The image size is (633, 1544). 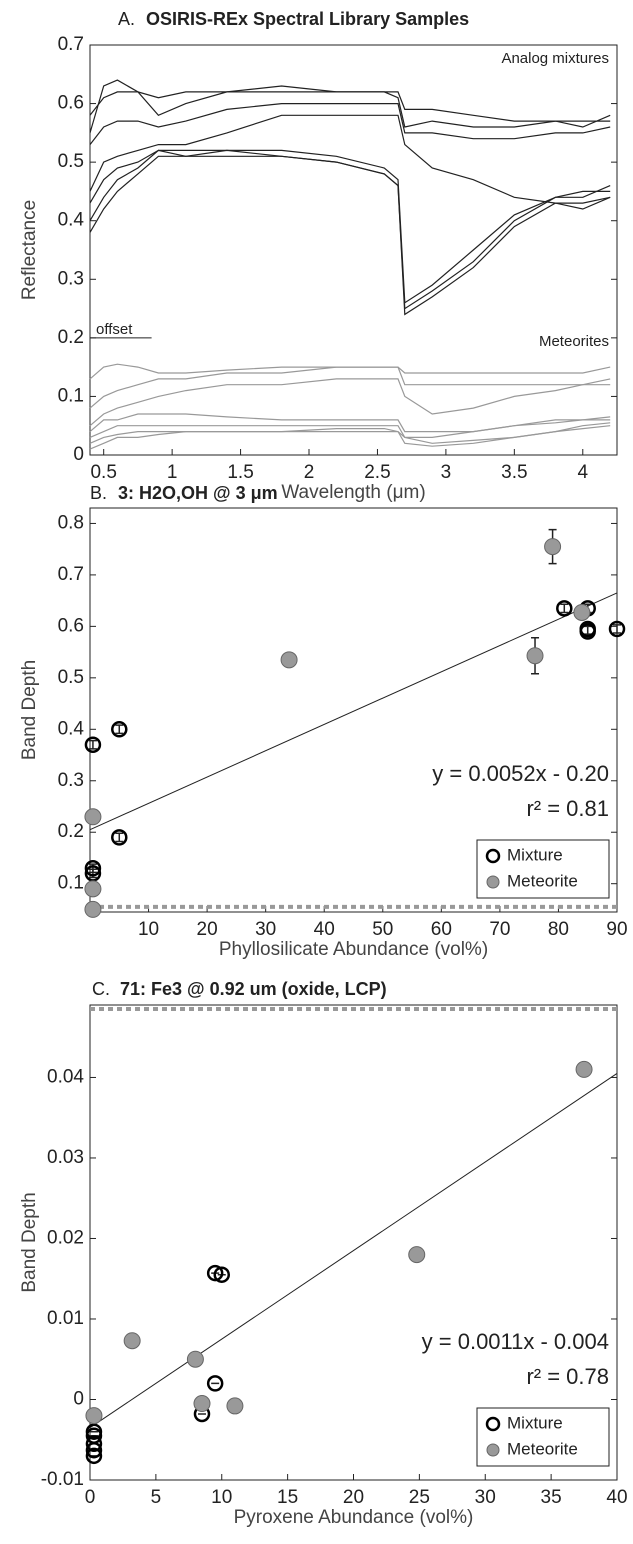 I want to click on x-tick-label: 35, so click(x=551, y=1497).